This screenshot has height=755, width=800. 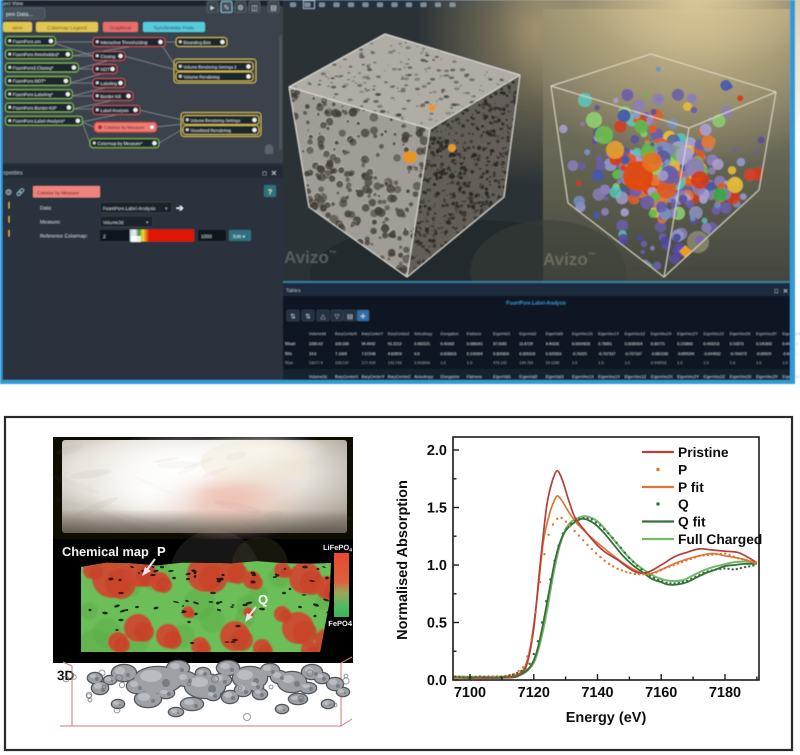 What do you see at coordinates (737, 344) in the screenshot?
I see `svg-text: 0.50373` at bounding box center [737, 344].